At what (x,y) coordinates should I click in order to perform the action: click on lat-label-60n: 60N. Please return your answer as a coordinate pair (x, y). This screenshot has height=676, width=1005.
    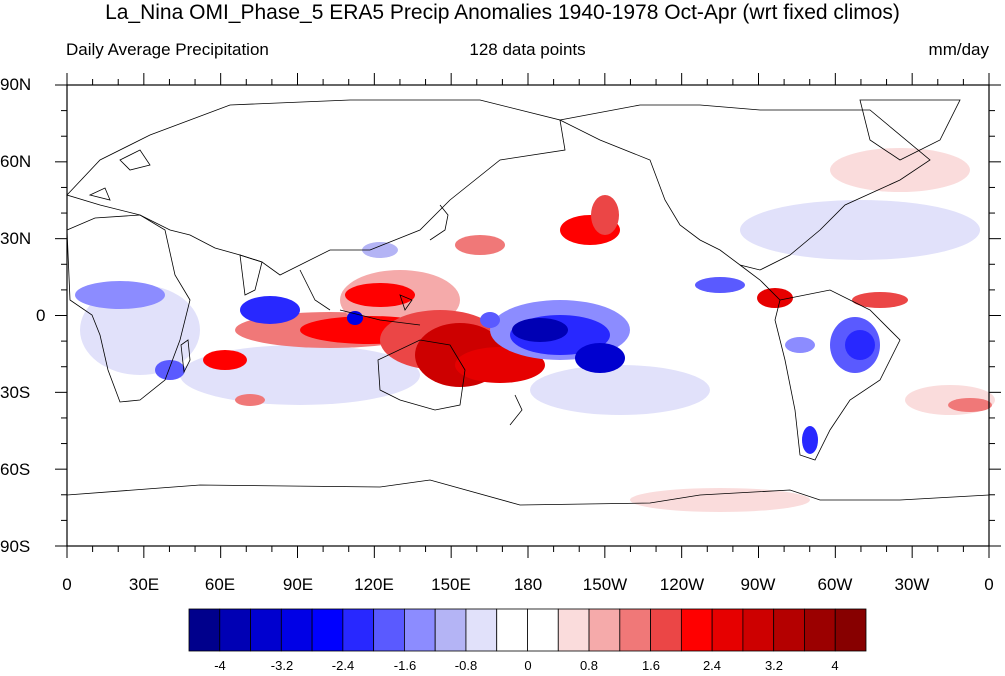
    Looking at the image, I should click on (16, 161).